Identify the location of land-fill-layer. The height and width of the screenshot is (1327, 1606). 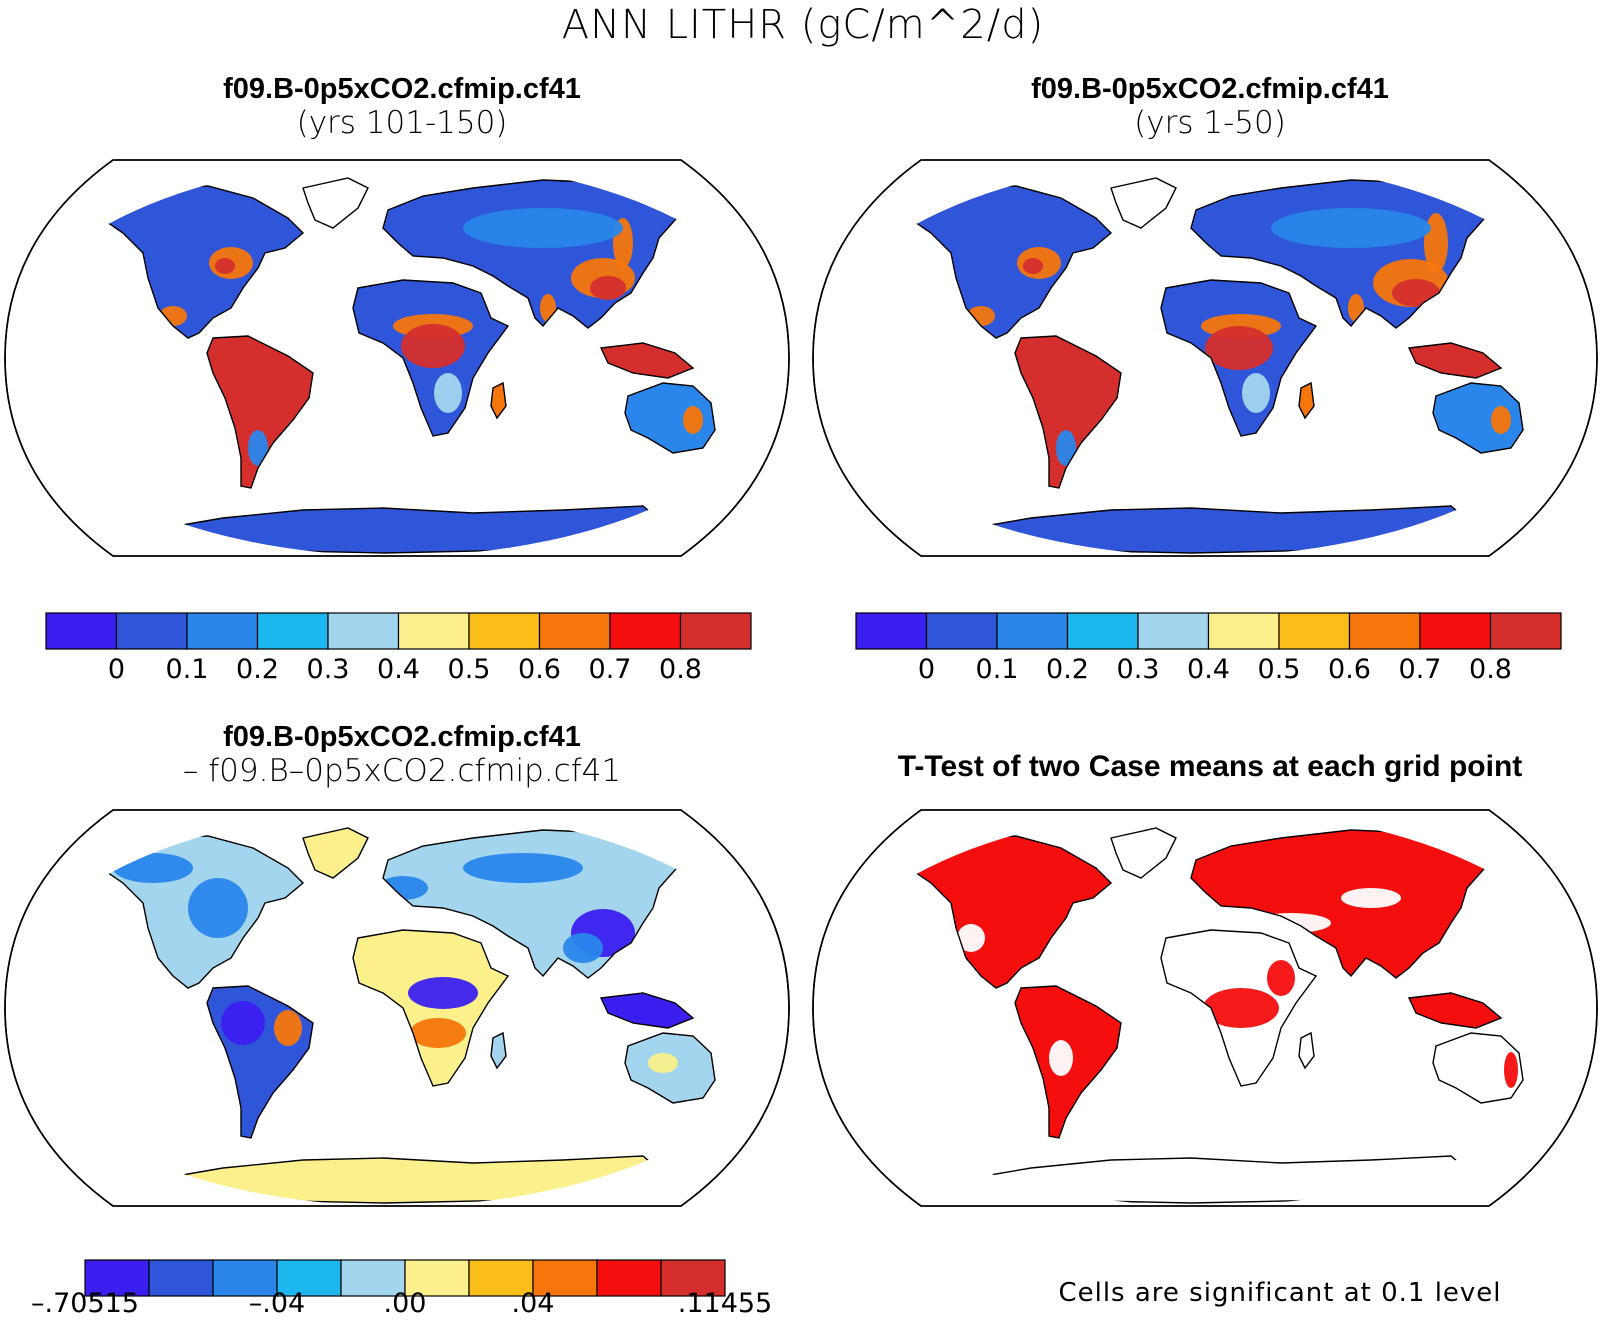
(406, 1015).